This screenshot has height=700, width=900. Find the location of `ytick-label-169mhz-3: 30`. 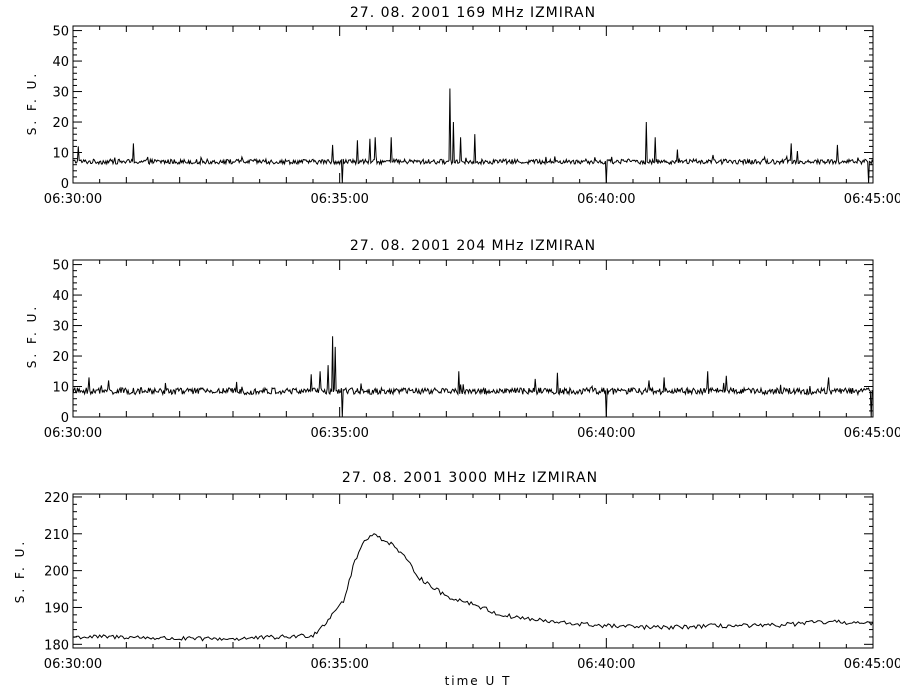

ytick-label-169mhz-3: 30 is located at coordinates (60, 93).